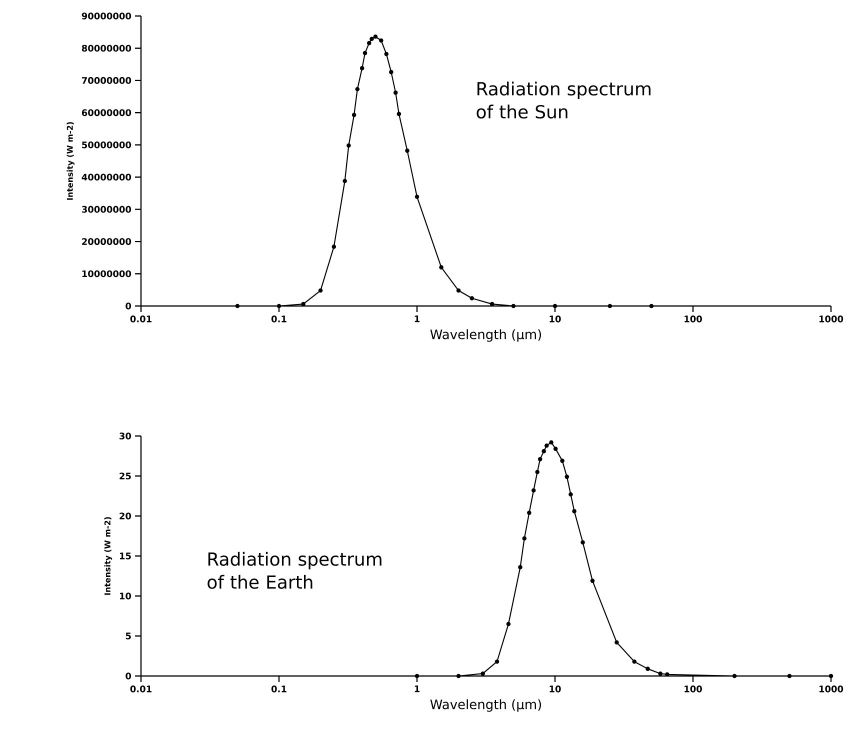 This screenshot has height=740, width=857. I want to click on y-tick-label: 10, so click(126, 596).